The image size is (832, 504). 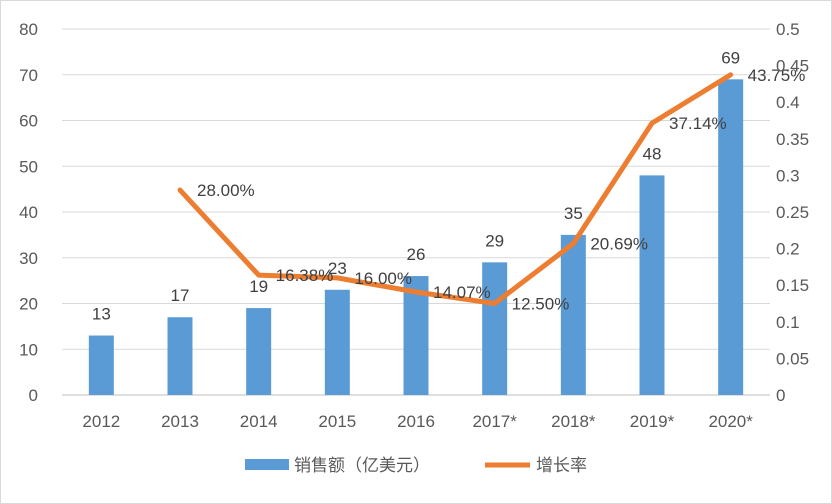 What do you see at coordinates (494, 421) in the screenshot?
I see `x-tick-label: 2017*` at bounding box center [494, 421].